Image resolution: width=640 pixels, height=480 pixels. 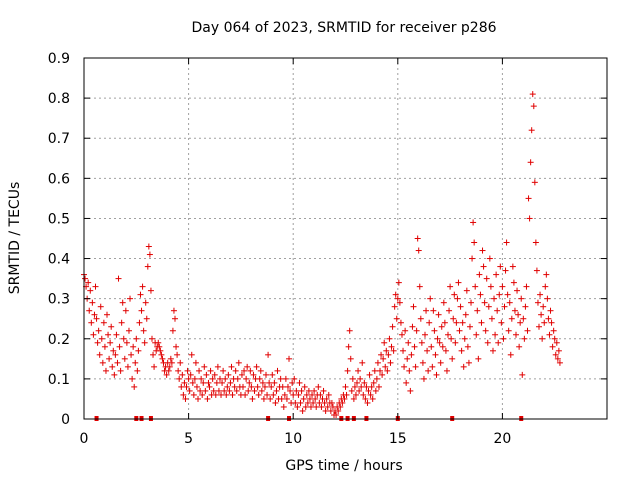 What do you see at coordinates (398, 439) in the screenshot?
I see `x-tick-label: 15` at bounding box center [398, 439].